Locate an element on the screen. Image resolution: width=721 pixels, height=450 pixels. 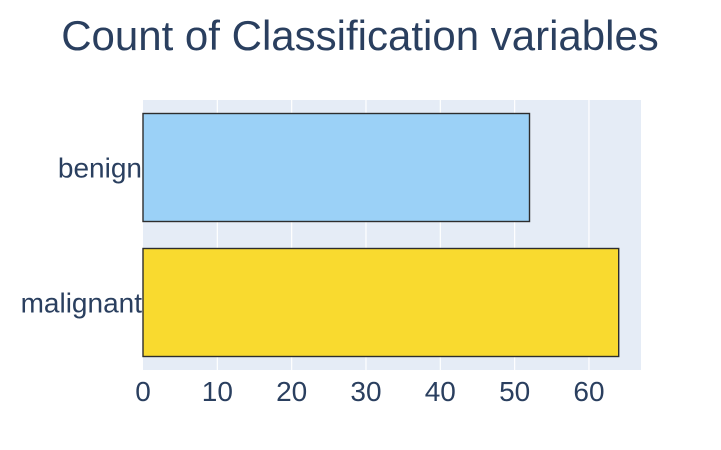
x-tick-label: 60 is located at coordinates (588, 391).